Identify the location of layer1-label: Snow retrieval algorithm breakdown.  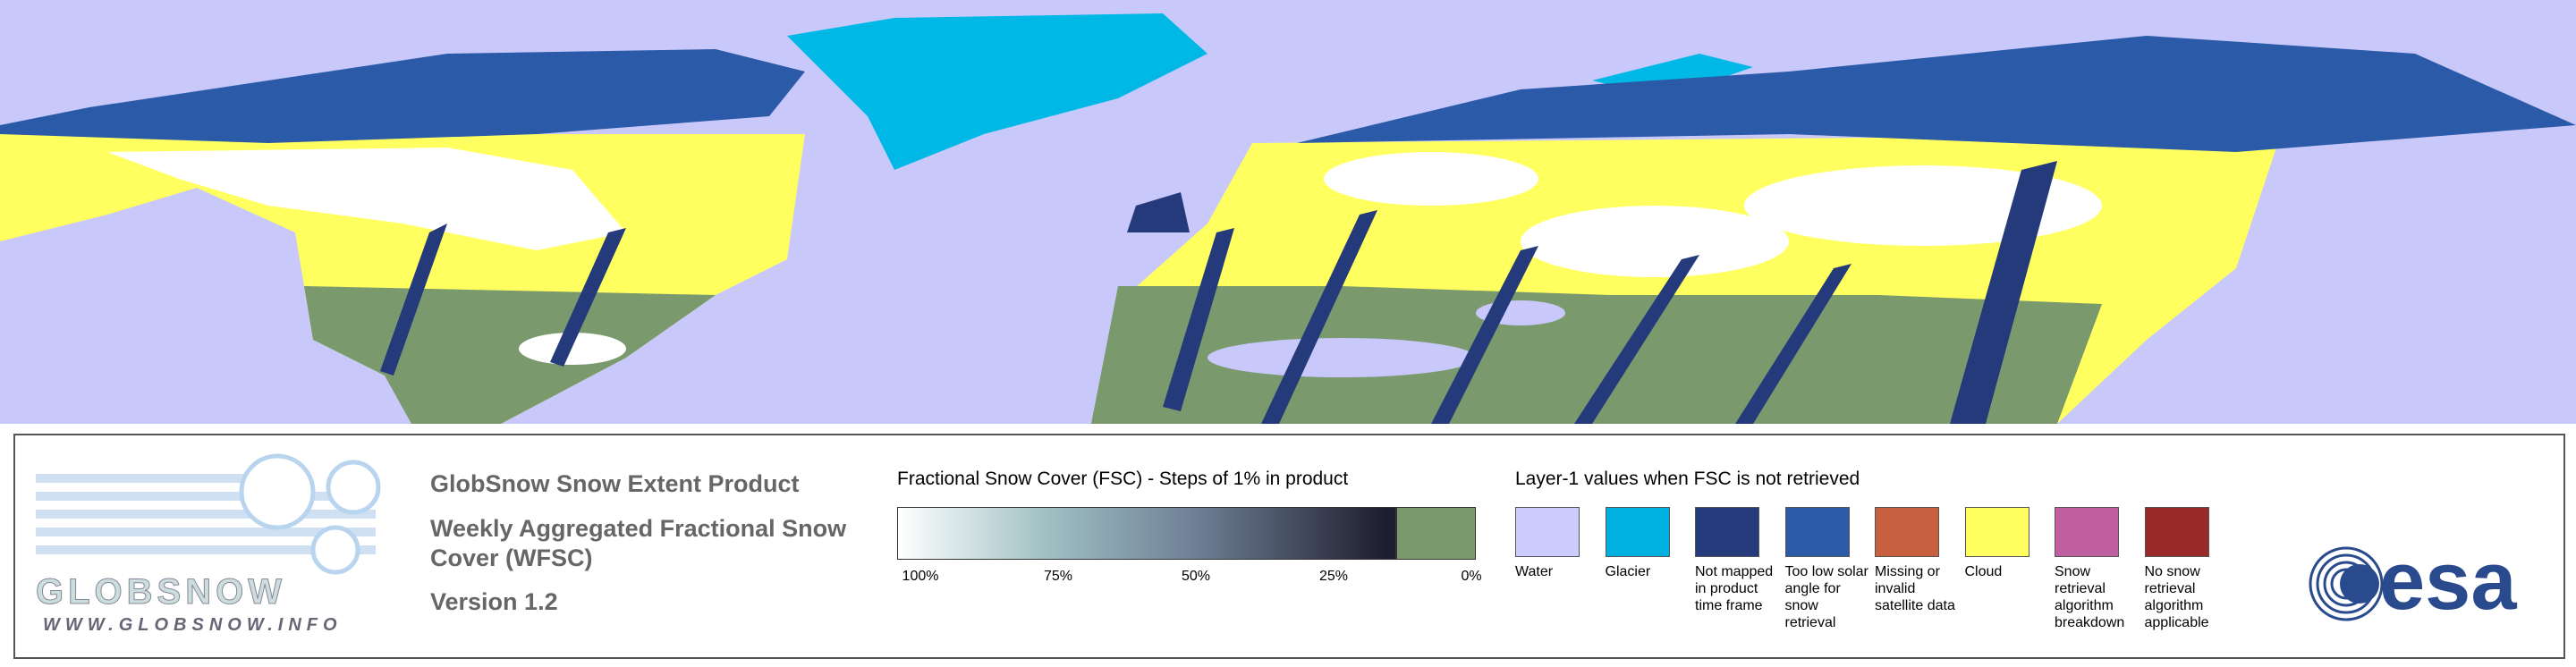
(2090, 597).